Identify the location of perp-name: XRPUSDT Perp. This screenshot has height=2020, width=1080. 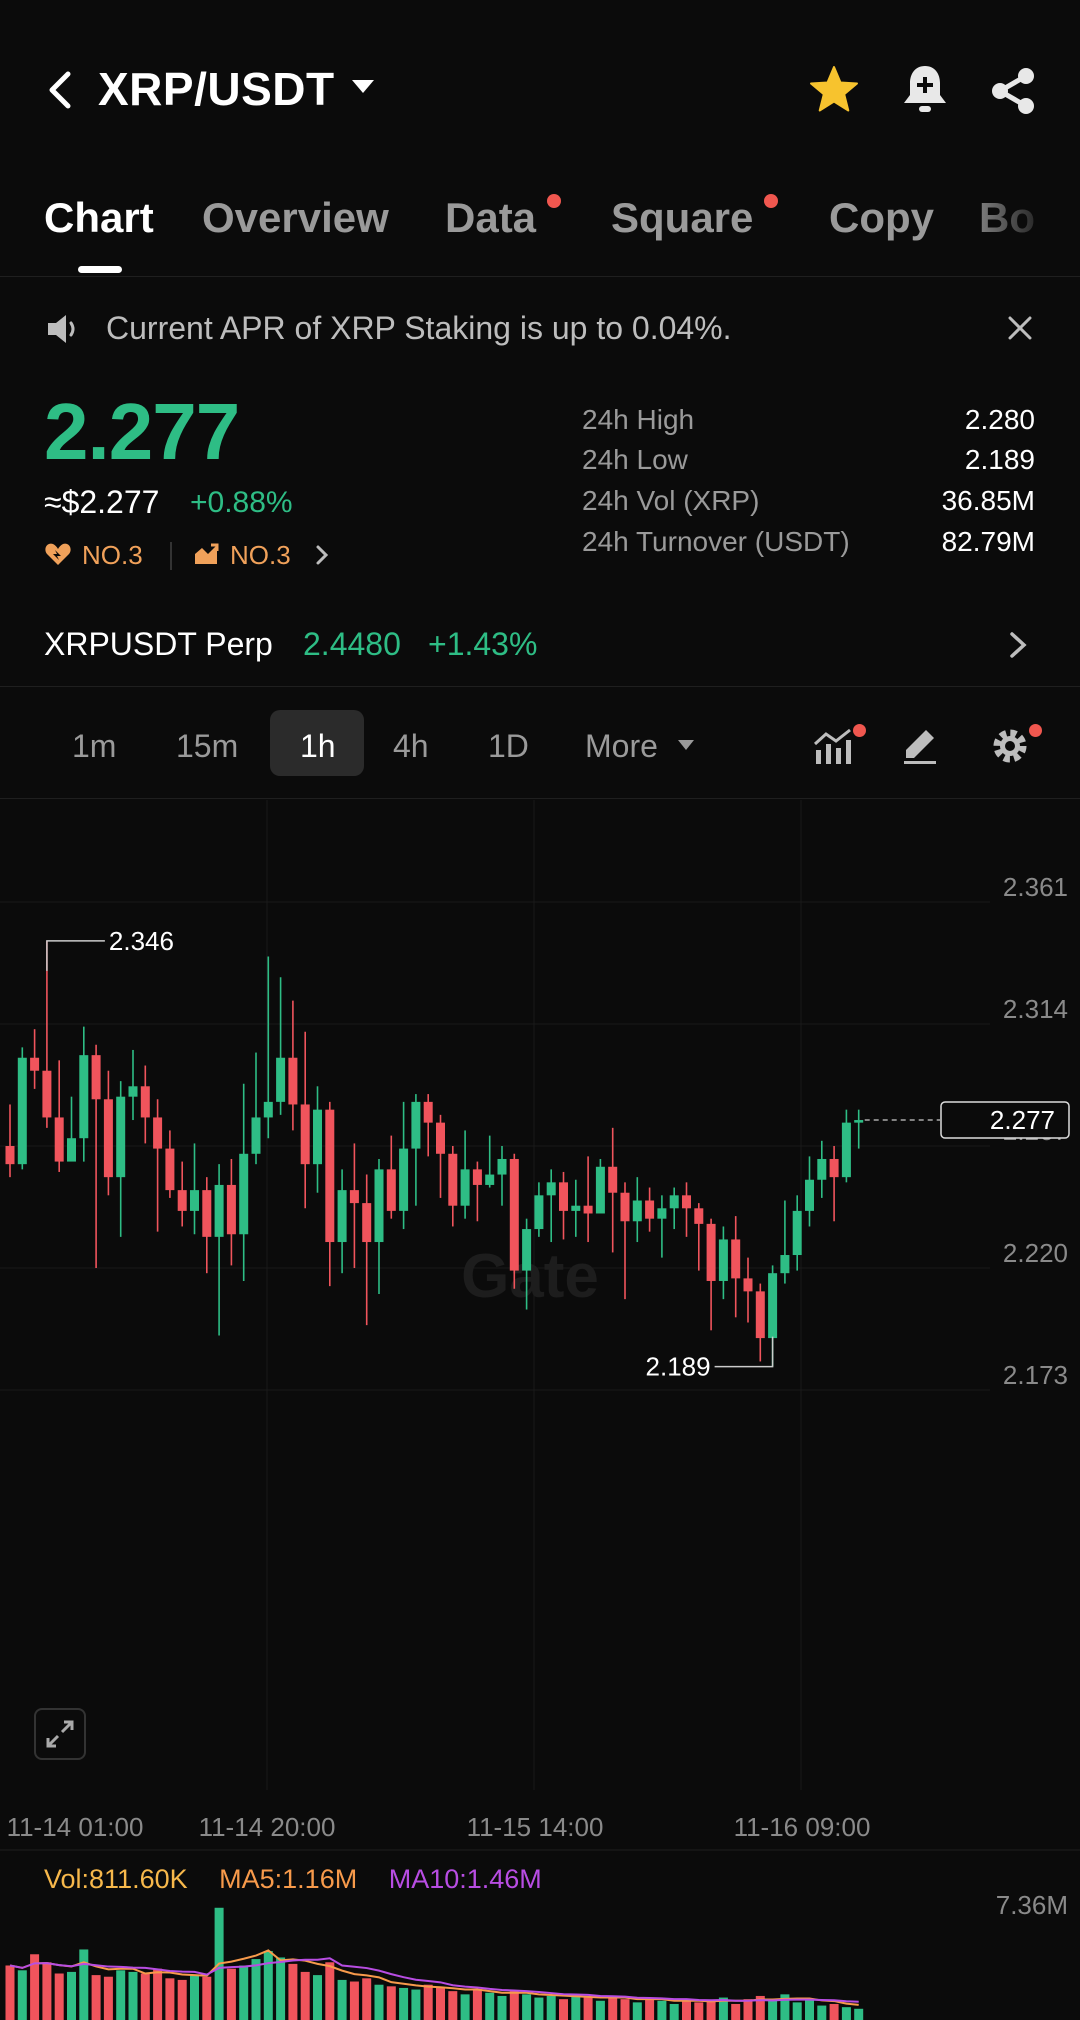
(158, 644).